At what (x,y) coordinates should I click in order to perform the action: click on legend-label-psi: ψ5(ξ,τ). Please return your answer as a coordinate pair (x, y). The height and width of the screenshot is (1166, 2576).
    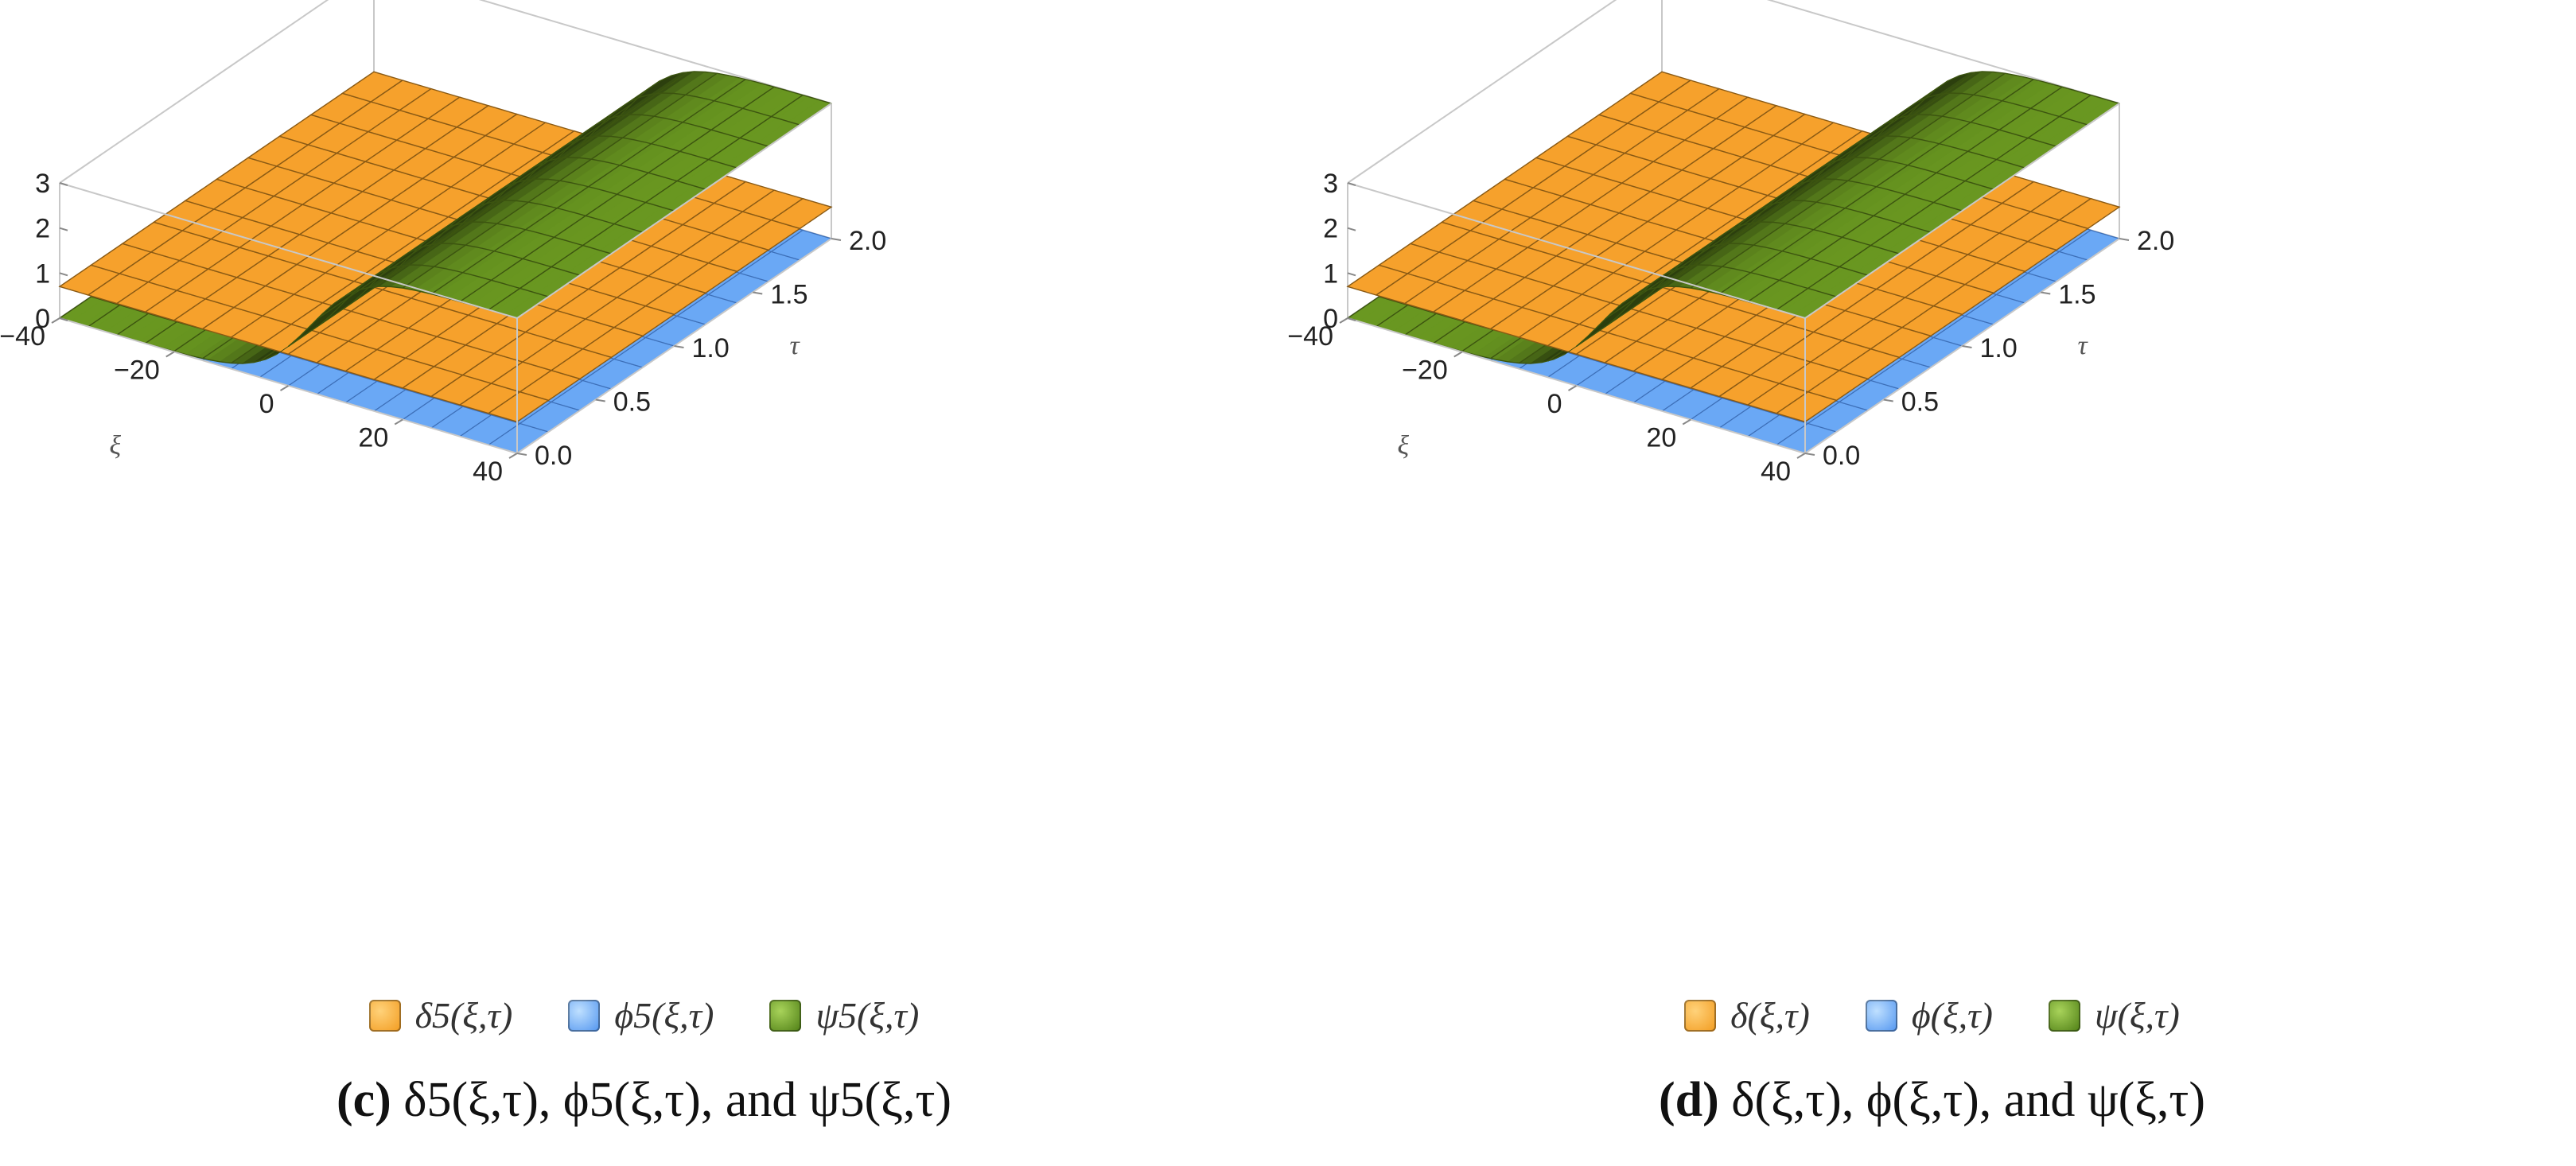
    Looking at the image, I should click on (868, 1016).